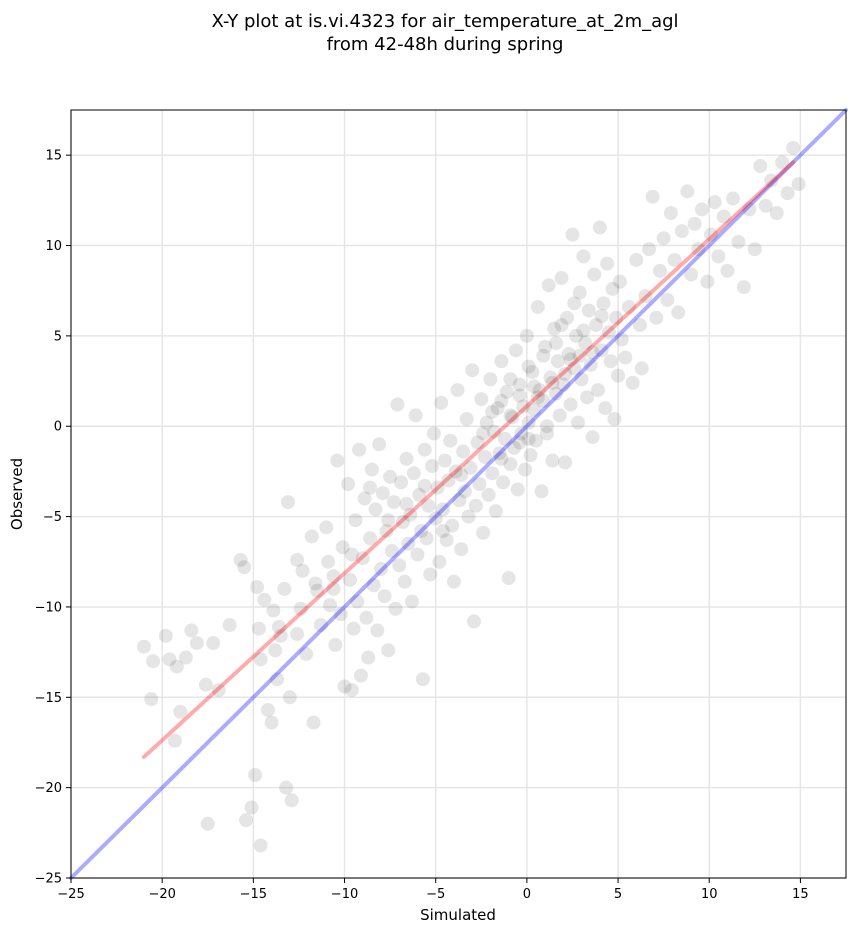  Describe the element at coordinates (527, 894) in the screenshot. I see `x-tick-label: 0` at that location.